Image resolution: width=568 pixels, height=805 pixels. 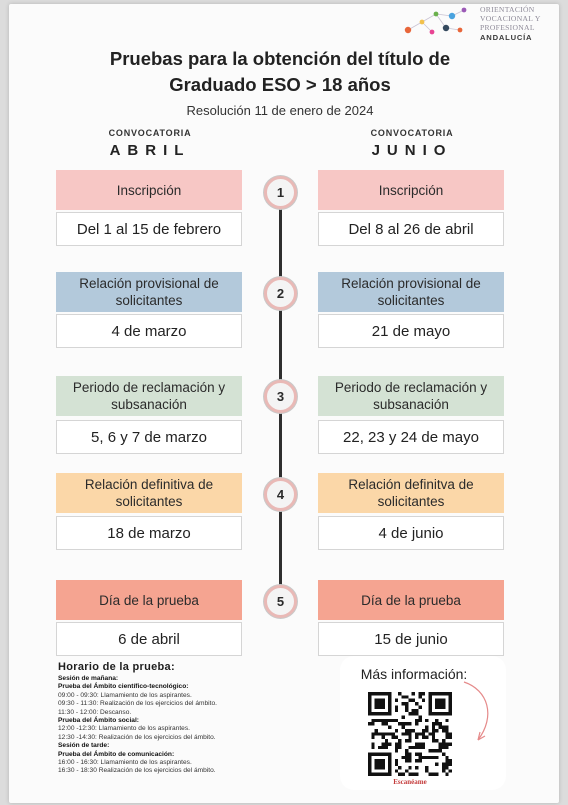 I want to click on stage-1-number-badge: 1, so click(x=280, y=192).